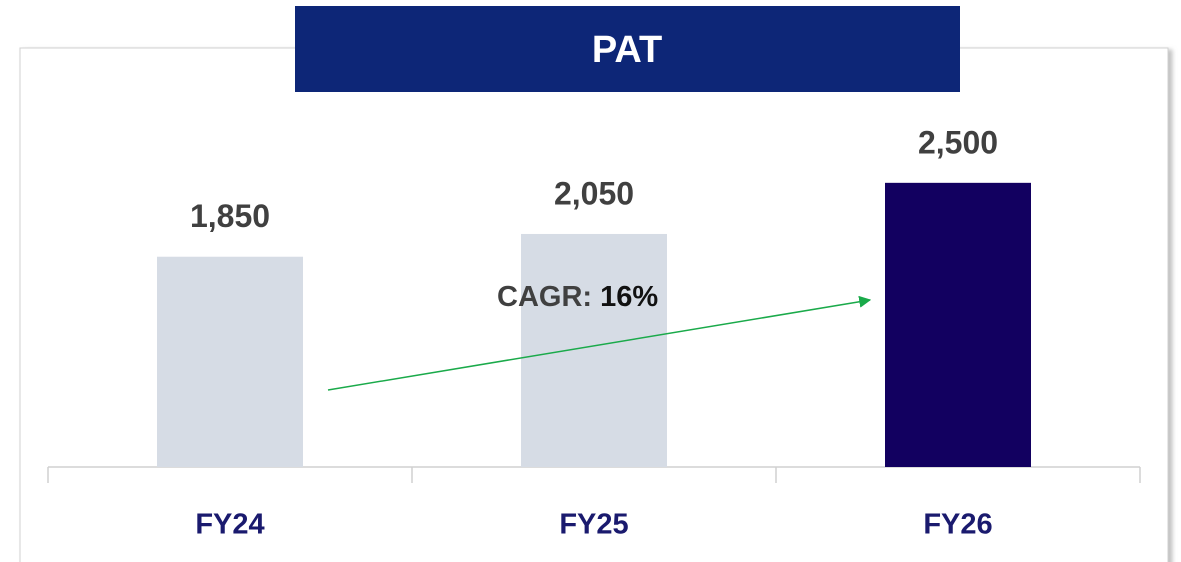 The image size is (1181, 562). I want to click on x-tick-label: FY24, so click(229, 525).